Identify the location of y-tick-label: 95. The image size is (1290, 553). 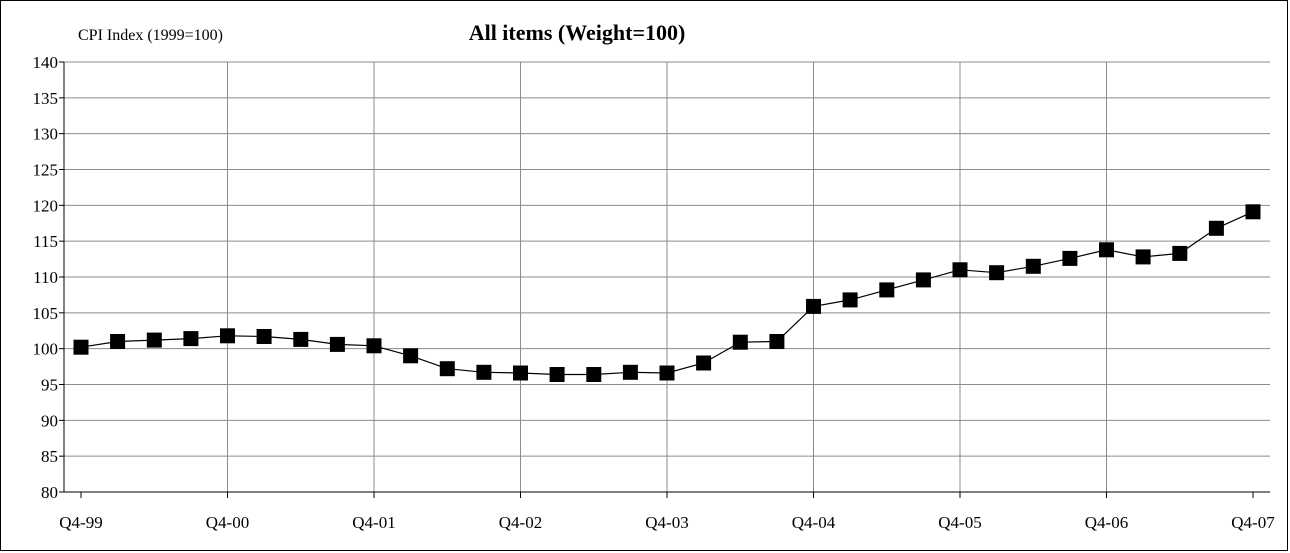
(49, 385).